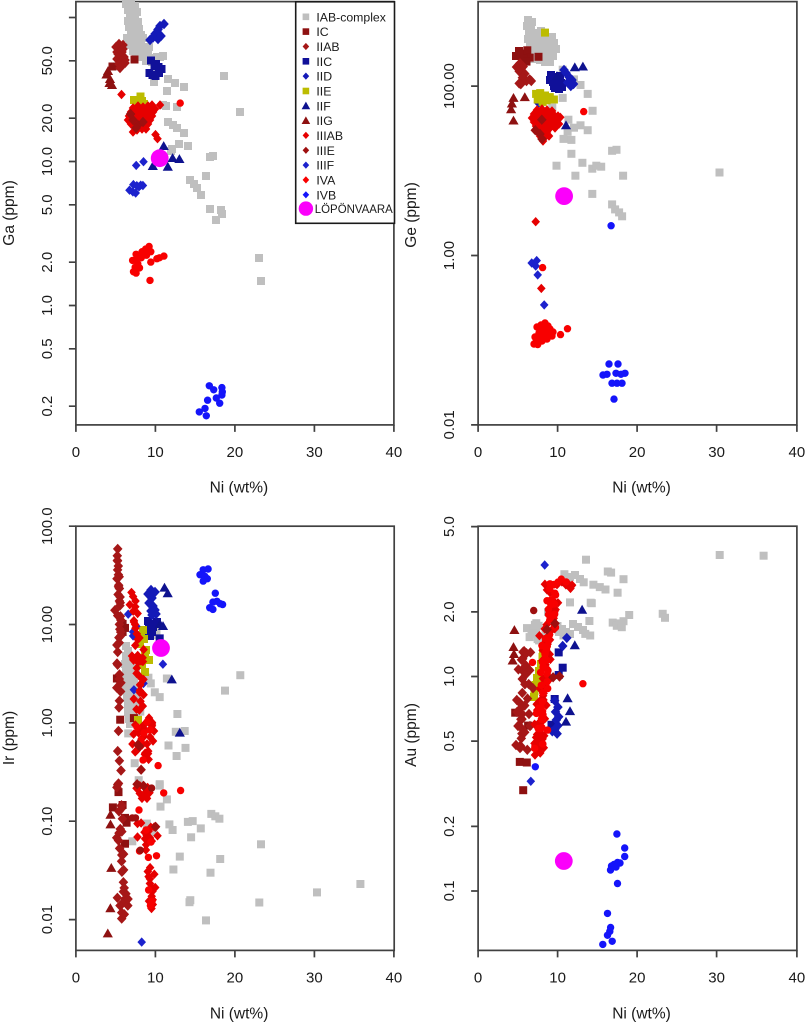  Describe the element at coordinates (47, 526) in the screenshot. I see `svg-text: 100.0` at that location.